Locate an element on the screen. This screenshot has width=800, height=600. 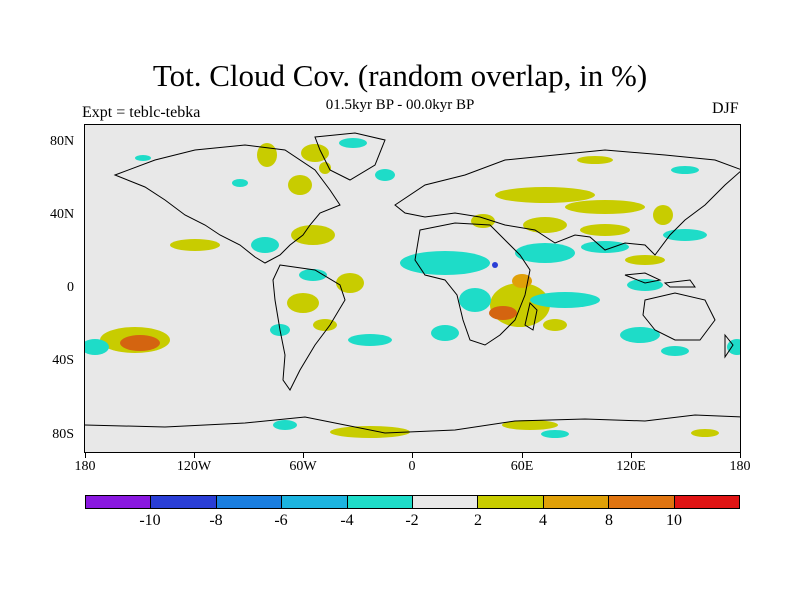
colorbar-label-5: -2 is located at coordinates (412, 520).